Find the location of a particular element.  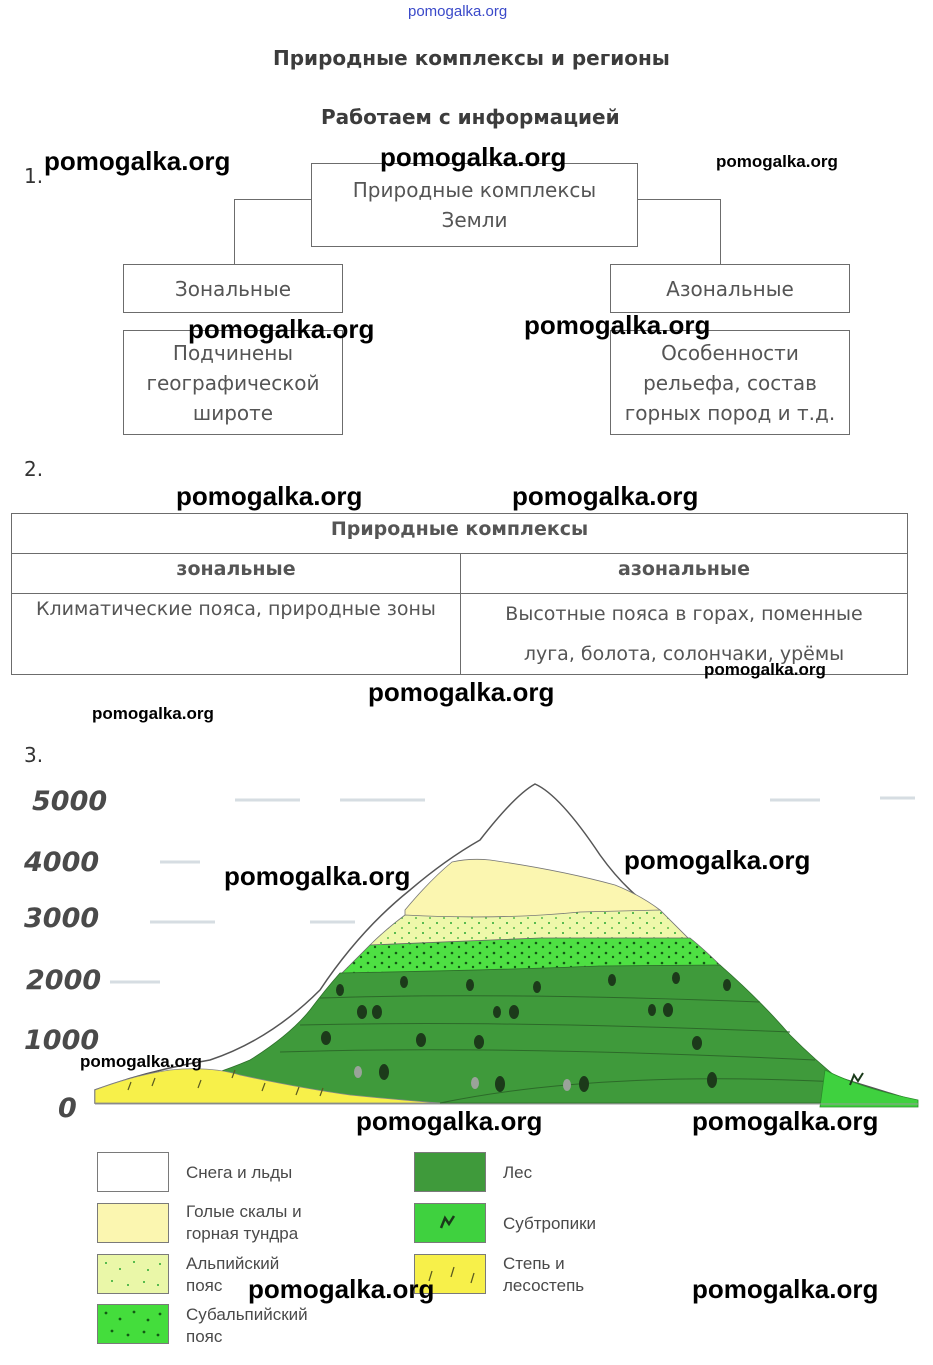

zonal-desc-box: Подчинены географической широте is located at coordinates (233, 382).